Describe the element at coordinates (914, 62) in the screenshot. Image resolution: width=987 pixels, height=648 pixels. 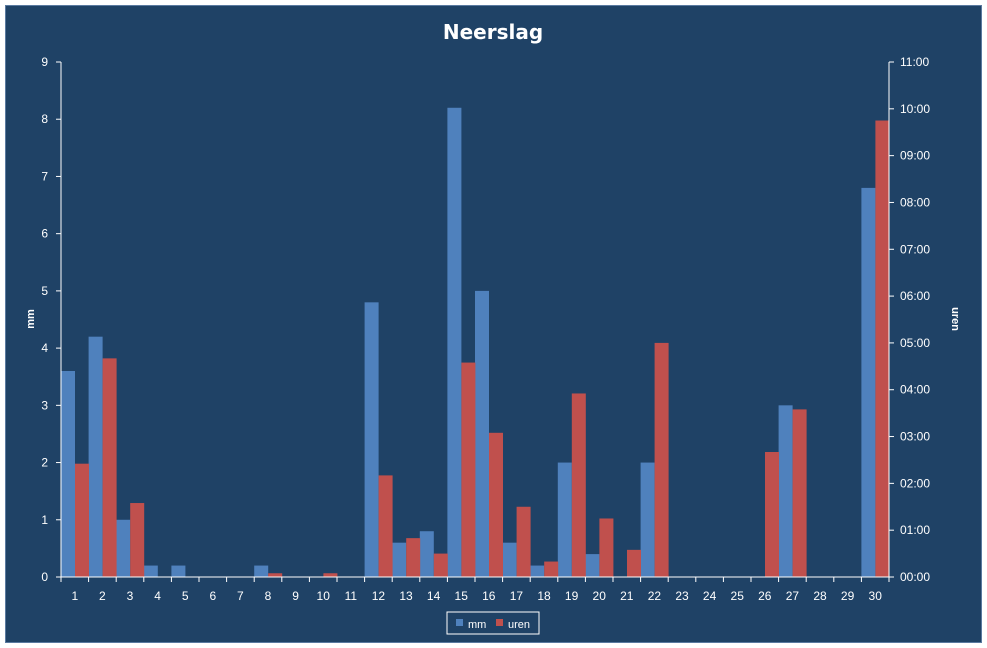
I see `y2-tick-label: 11:00` at that location.